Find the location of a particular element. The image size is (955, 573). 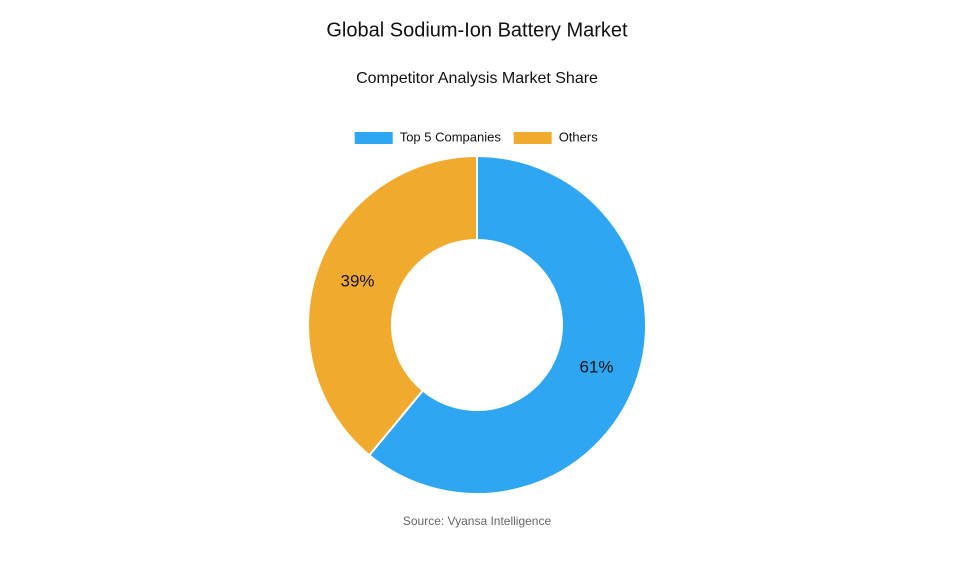

legend-label: Others is located at coordinates (579, 136).